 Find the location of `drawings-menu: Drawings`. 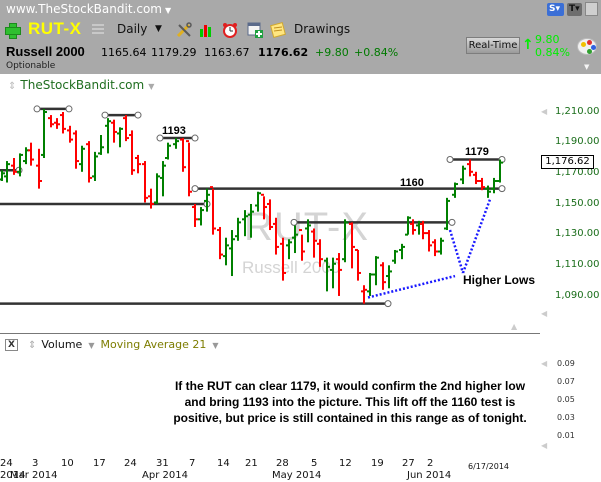

drawings-menu: Drawings is located at coordinates (322, 29).